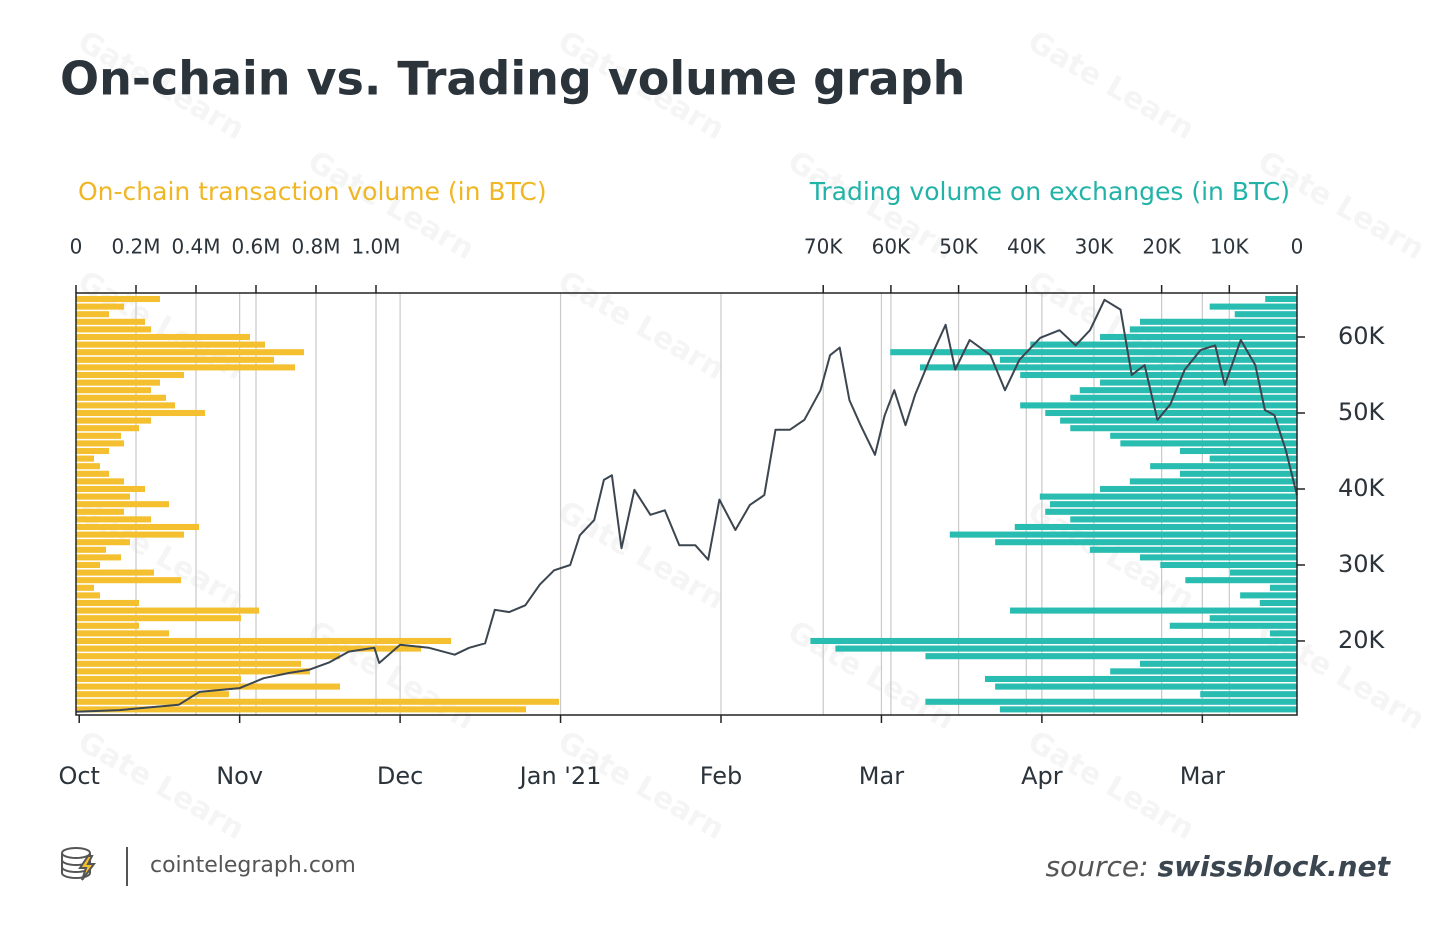 The image size is (1450, 947). Describe the element at coordinates (891, 247) in the screenshot. I see `top-tick-label: 60K` at that location.